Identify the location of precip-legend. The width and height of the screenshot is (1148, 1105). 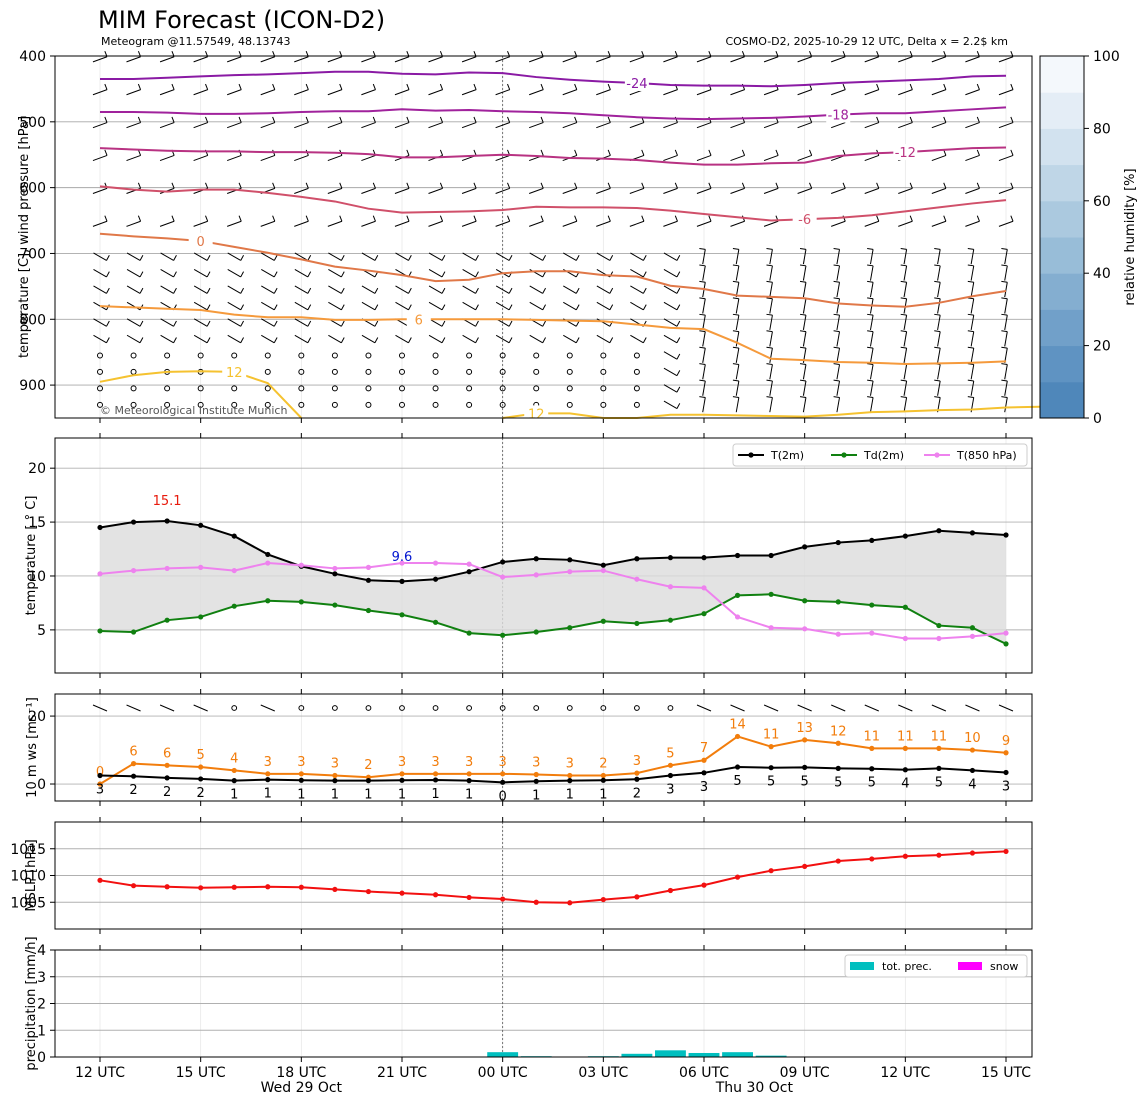
(936, 966).